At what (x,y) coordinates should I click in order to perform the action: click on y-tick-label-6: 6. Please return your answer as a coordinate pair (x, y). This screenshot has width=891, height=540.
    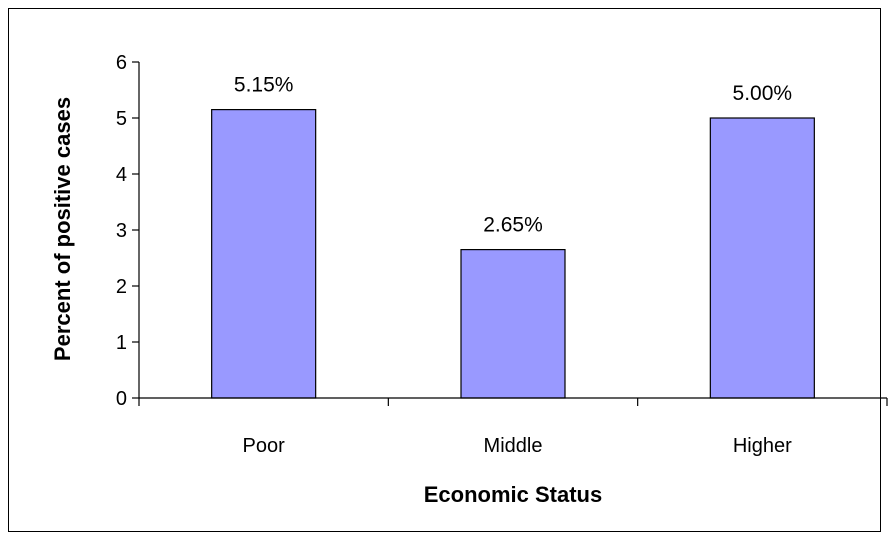
    Looking at the image, I should click on (121, 63).